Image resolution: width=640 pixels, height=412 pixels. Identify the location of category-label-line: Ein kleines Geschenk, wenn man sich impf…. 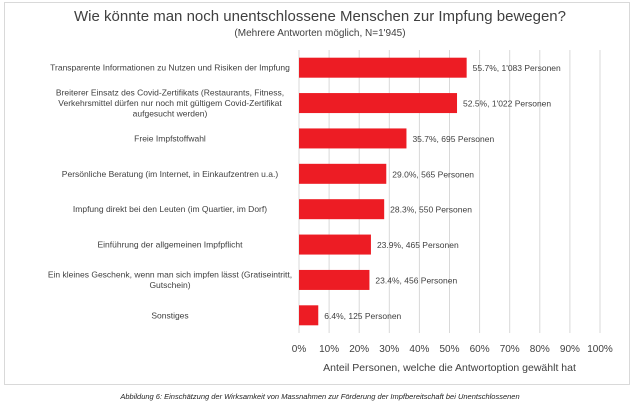
(170, 275).